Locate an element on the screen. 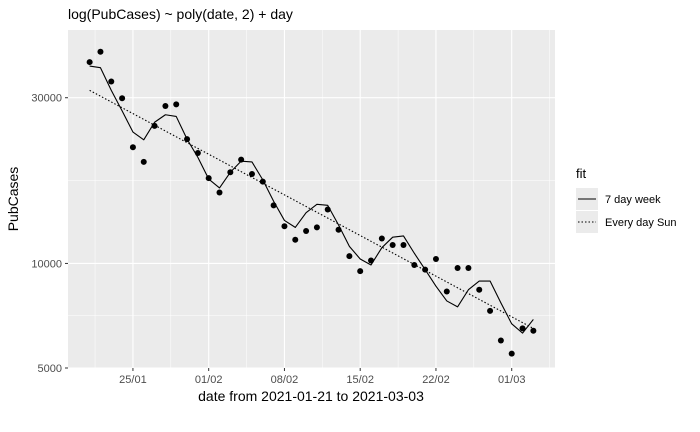  x-tick-label: 08/02 is located at coordinates (285, 380).